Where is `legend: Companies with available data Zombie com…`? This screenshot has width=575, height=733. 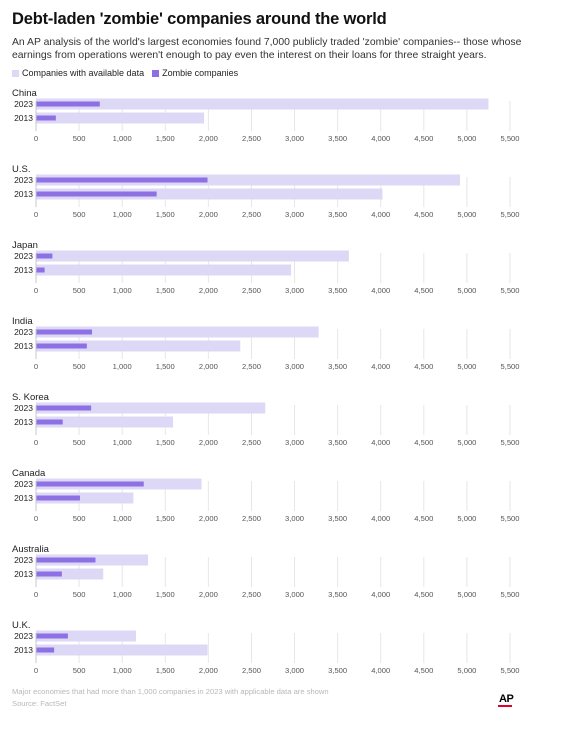 legend: Companies with available data Zombie com… is located at coordinates (129, 73).